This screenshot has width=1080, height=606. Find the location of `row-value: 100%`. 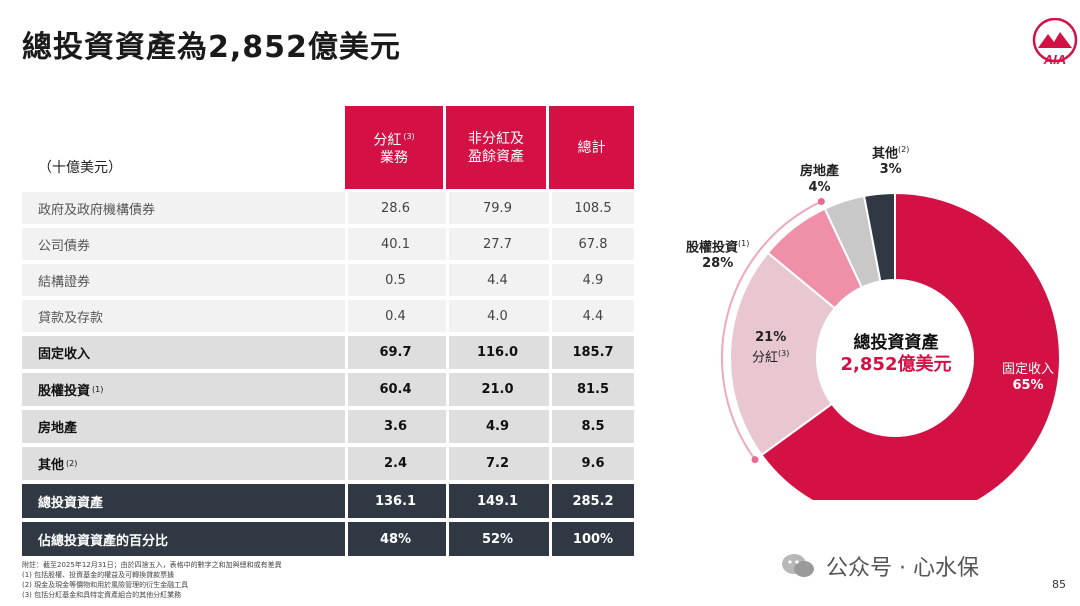

row-value: 100% is located at coordinates (591, 539).